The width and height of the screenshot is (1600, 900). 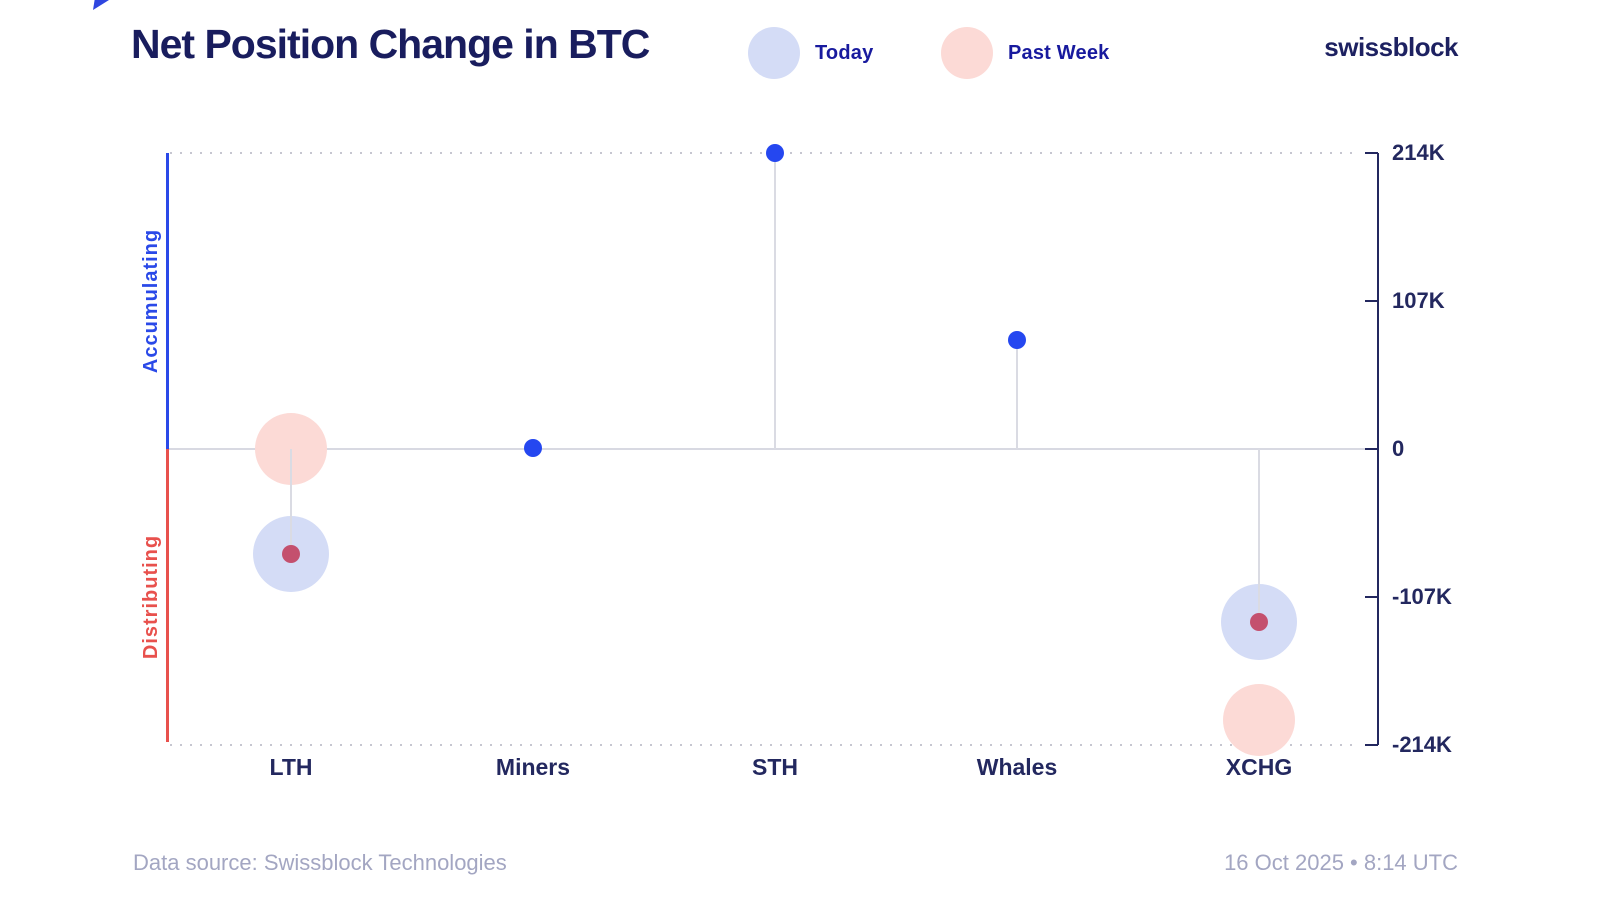 What do you see at coordinates (1341, 862) in the screenshot?
I see `timestamp: 16 Oct 2025 • 8:14 UTC` at bounding box center [1341, 862].